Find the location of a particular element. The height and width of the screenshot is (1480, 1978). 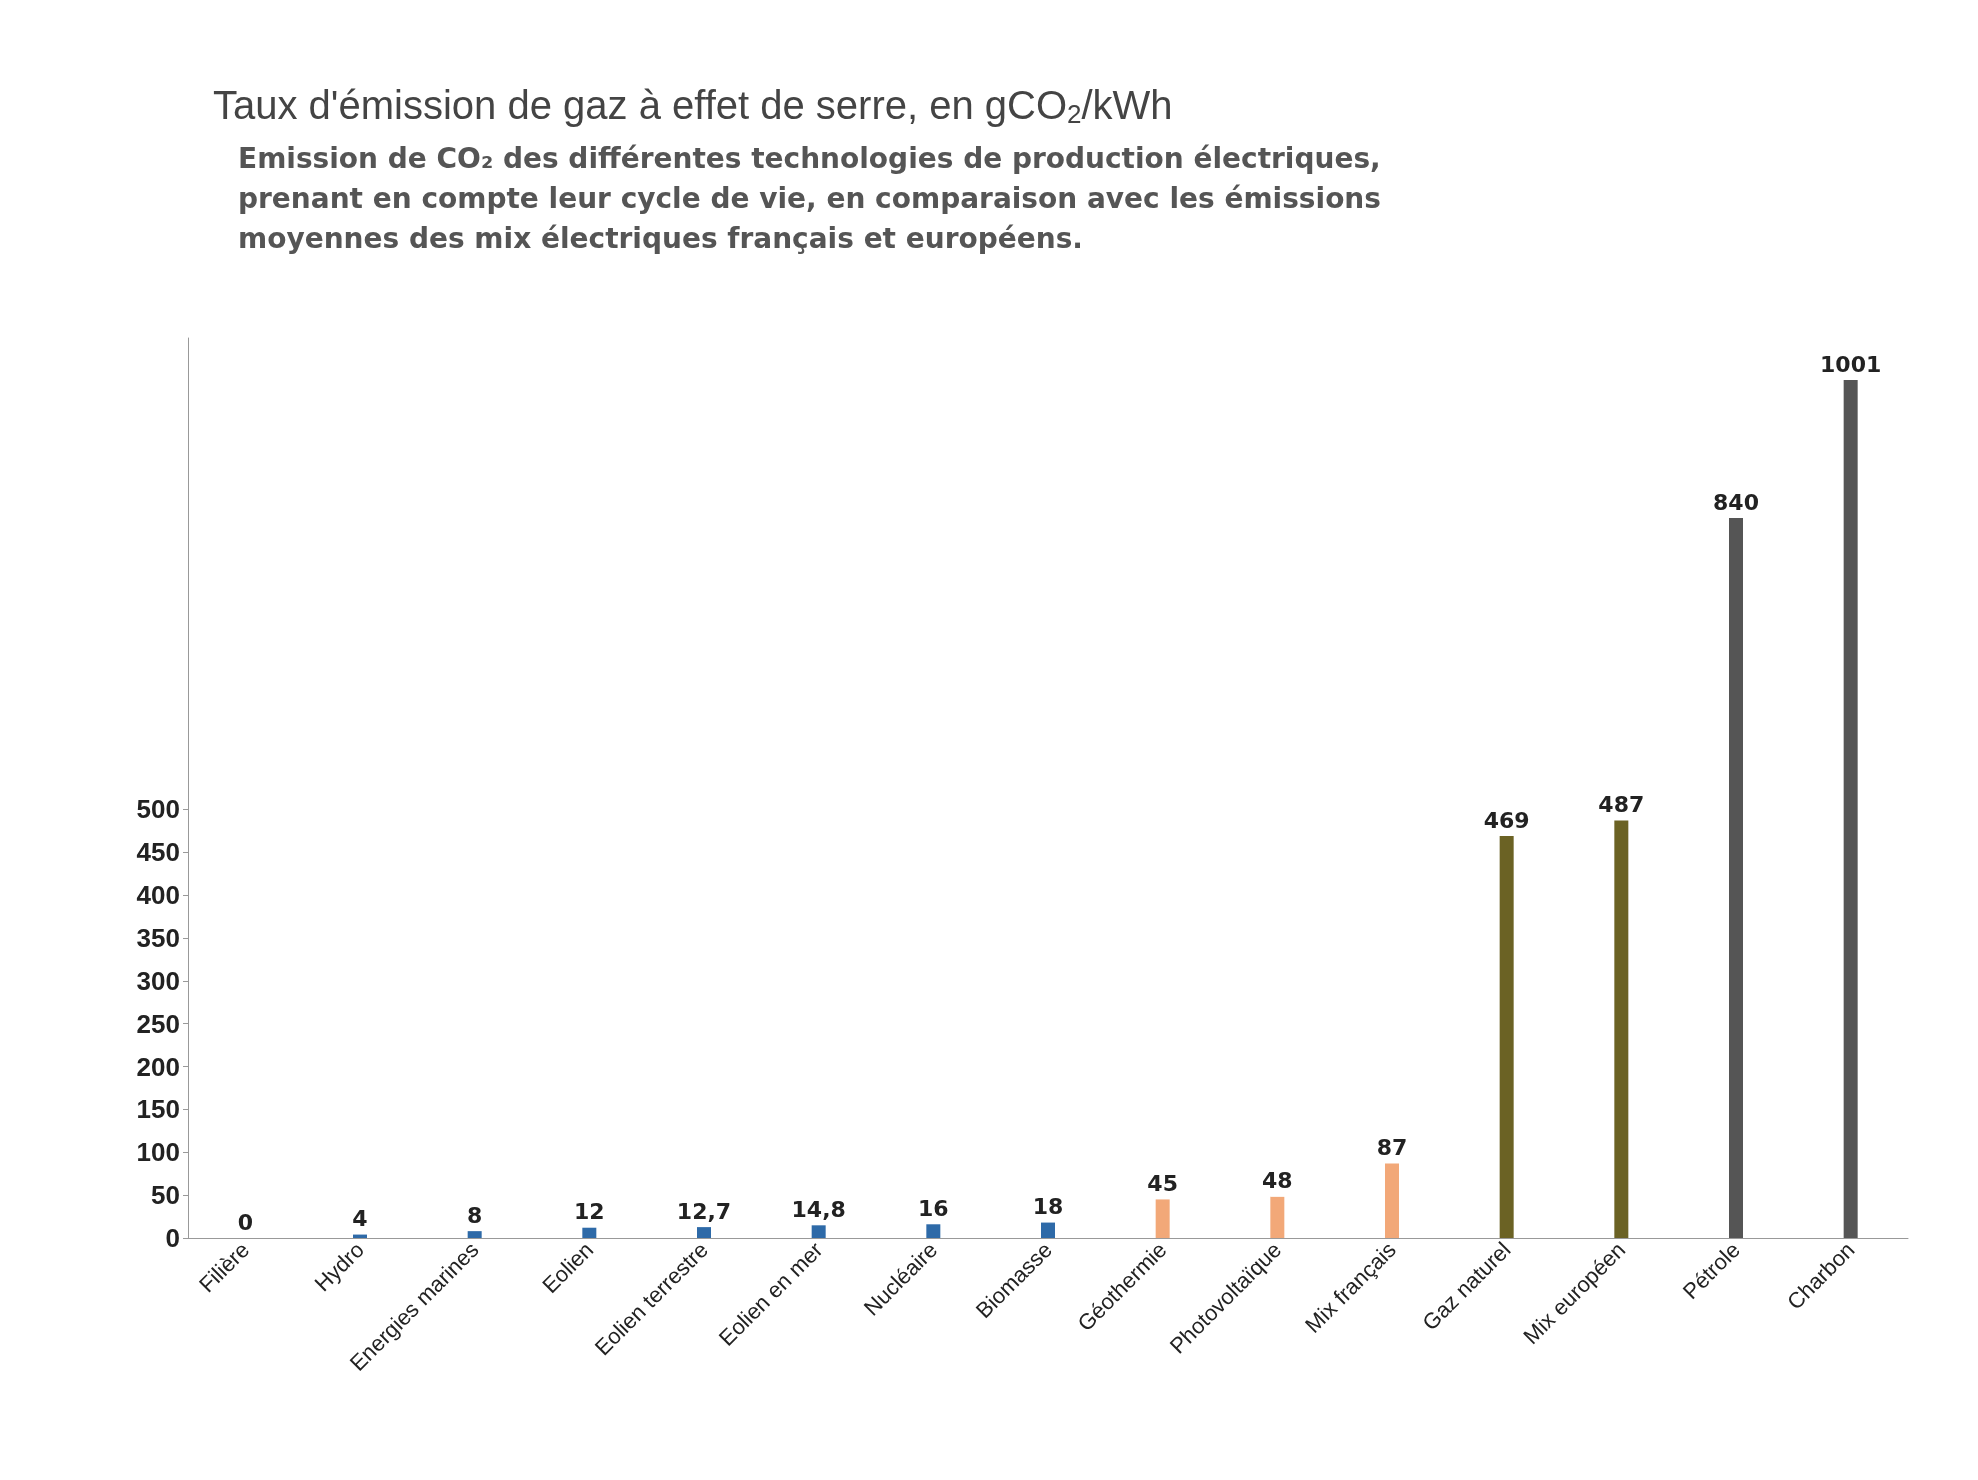

y-tick-label: 500 is located at coordinates (158, 809).